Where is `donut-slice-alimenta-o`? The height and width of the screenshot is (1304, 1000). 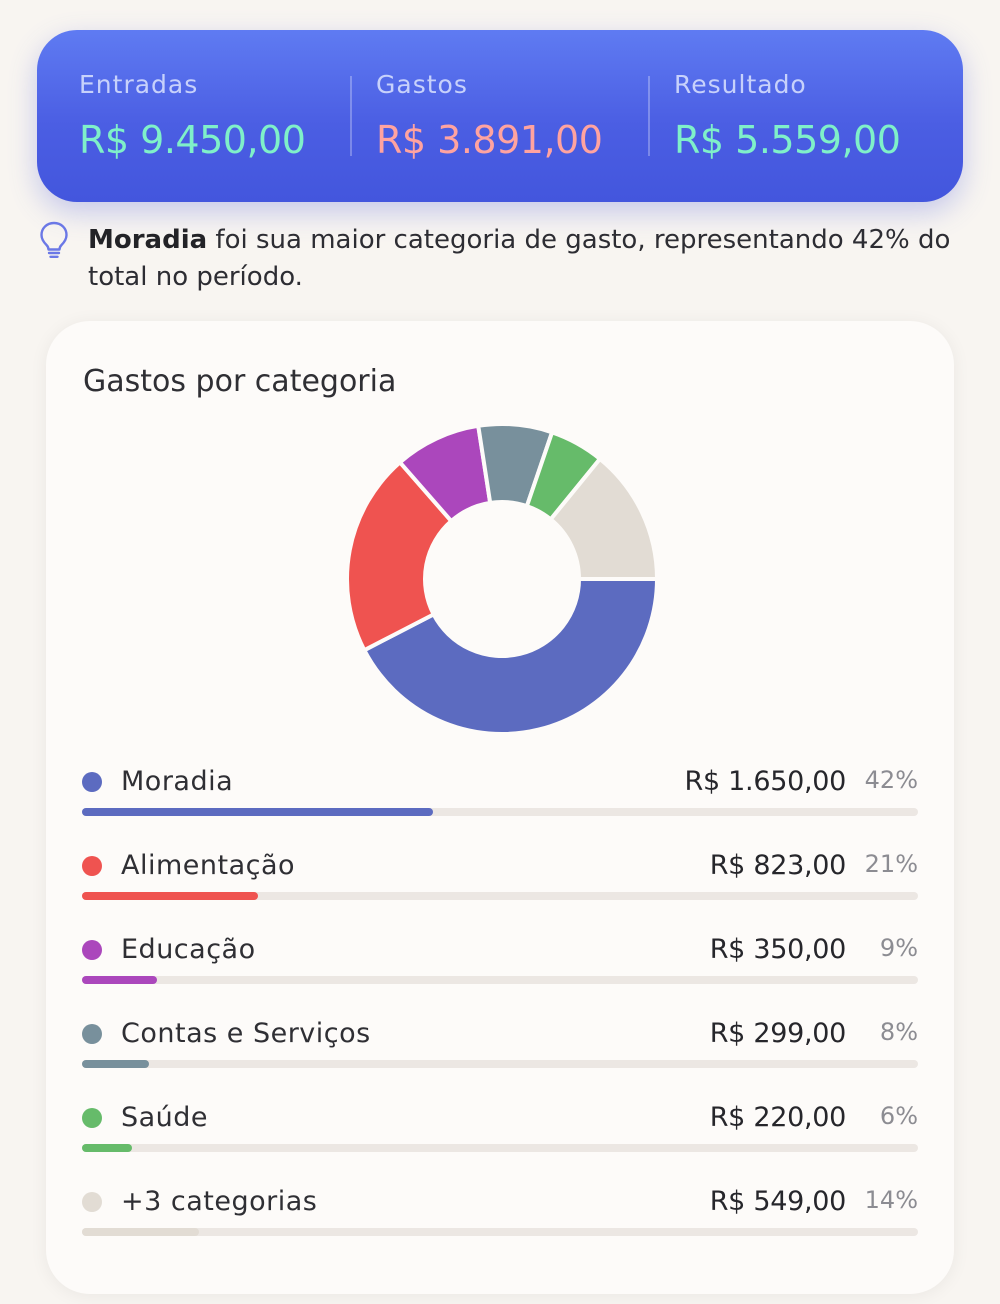
donut-slice-alimenta-o is located at coordinates (399, 556).